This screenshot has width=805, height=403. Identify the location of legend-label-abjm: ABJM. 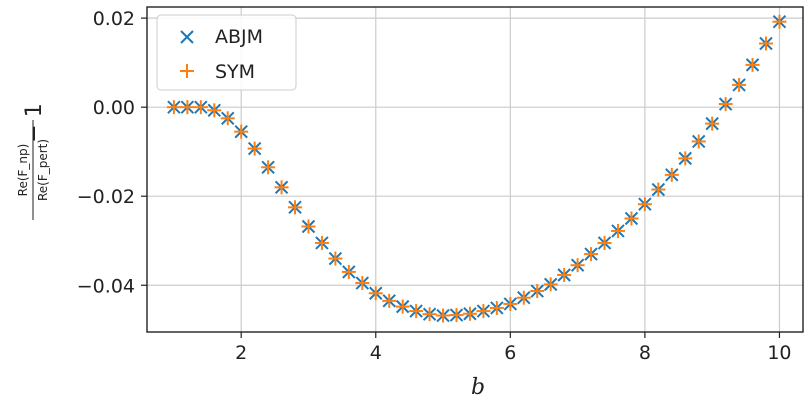
(239, 37).